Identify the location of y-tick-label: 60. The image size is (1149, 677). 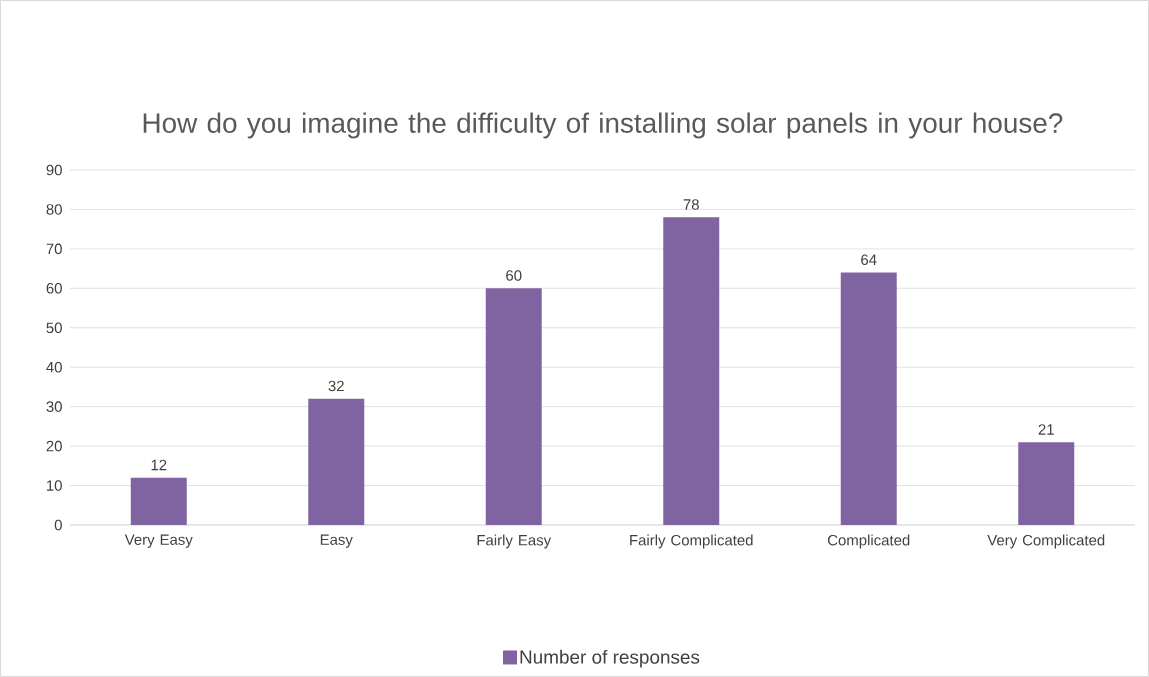
(54, 288).